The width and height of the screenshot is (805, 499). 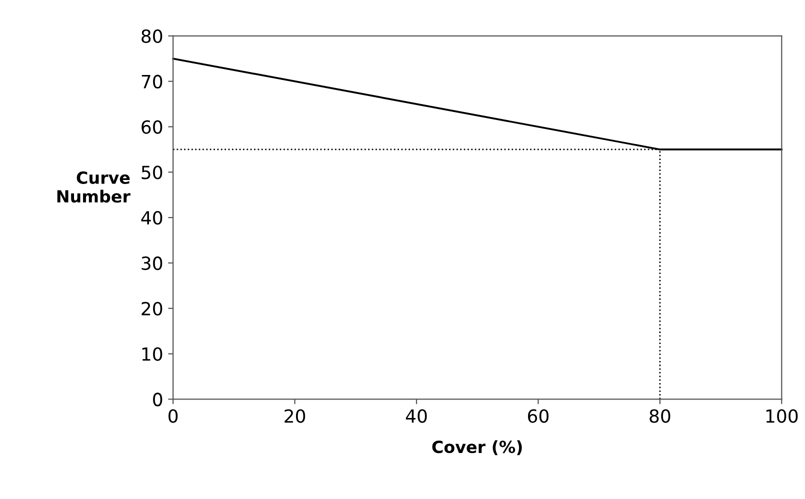 What do you see at coordinates (93, 187) in the screenshot?
I see `y-axis-title: Curve Number` at bounding box center [93, 187].